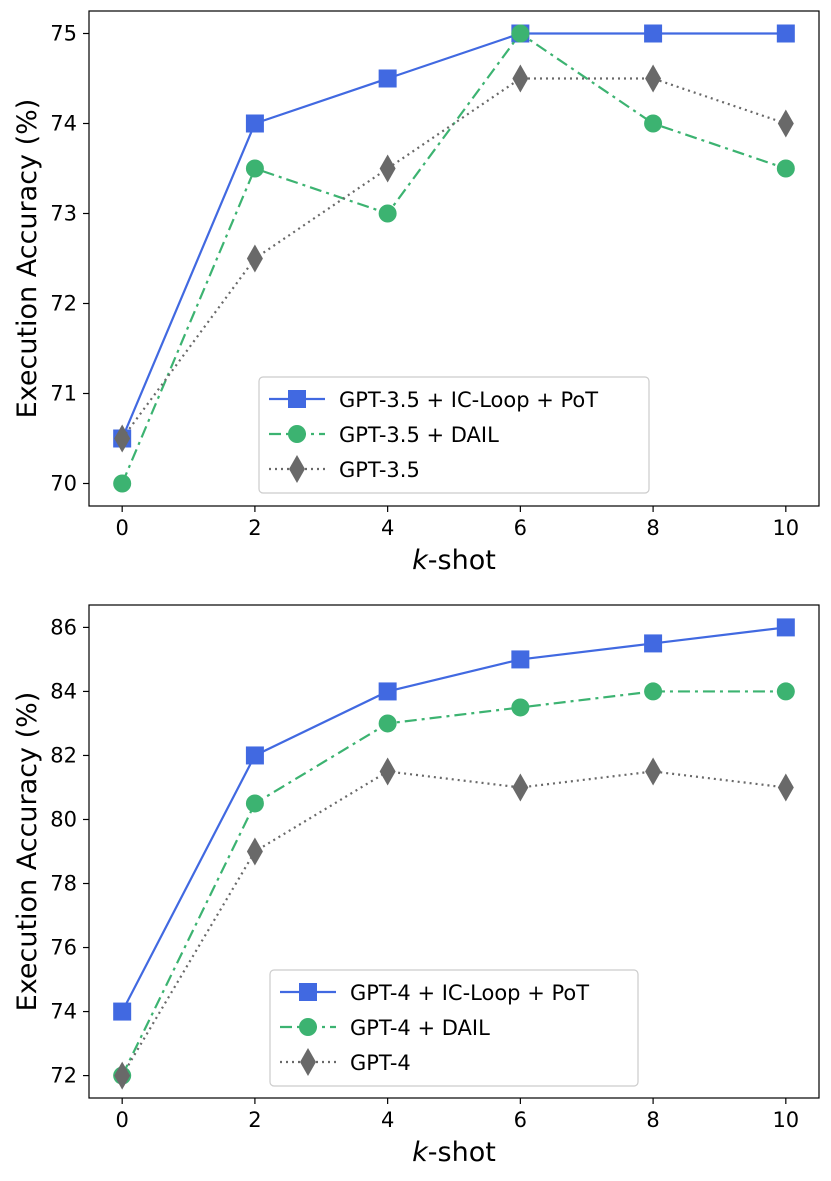 Image resolution: width=831 pixels, height=1181 pixels. I want to click on y-tick-label: 82, so click(63, 755).